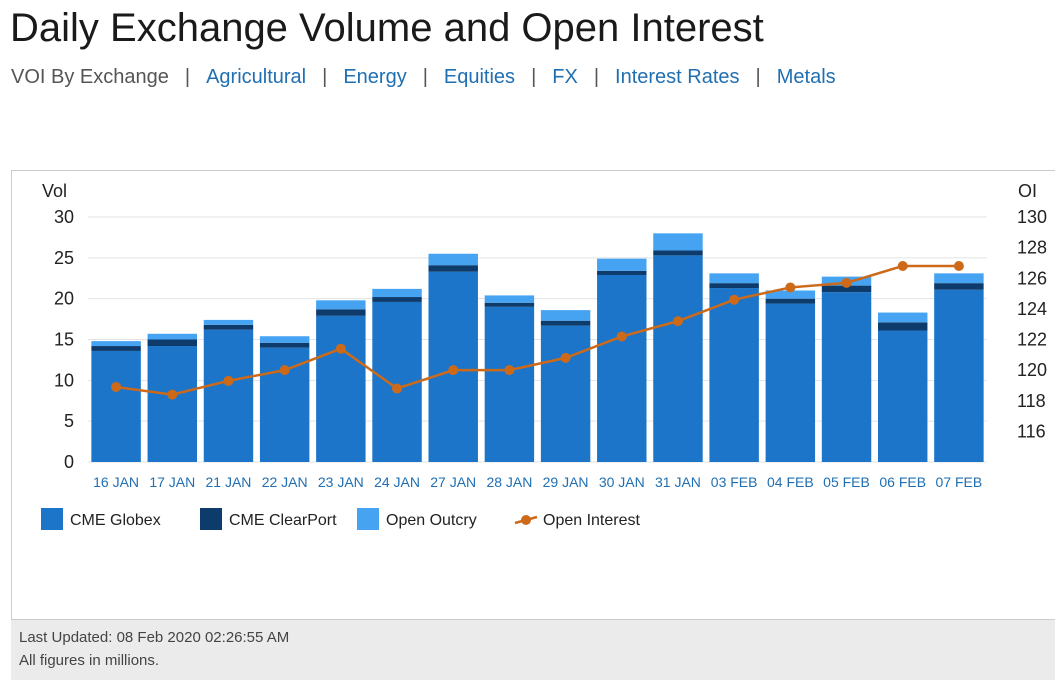 This screenshot has height=680, width=1055. I want to click on x-tick-label: 29 JAN, so click(566, 482).